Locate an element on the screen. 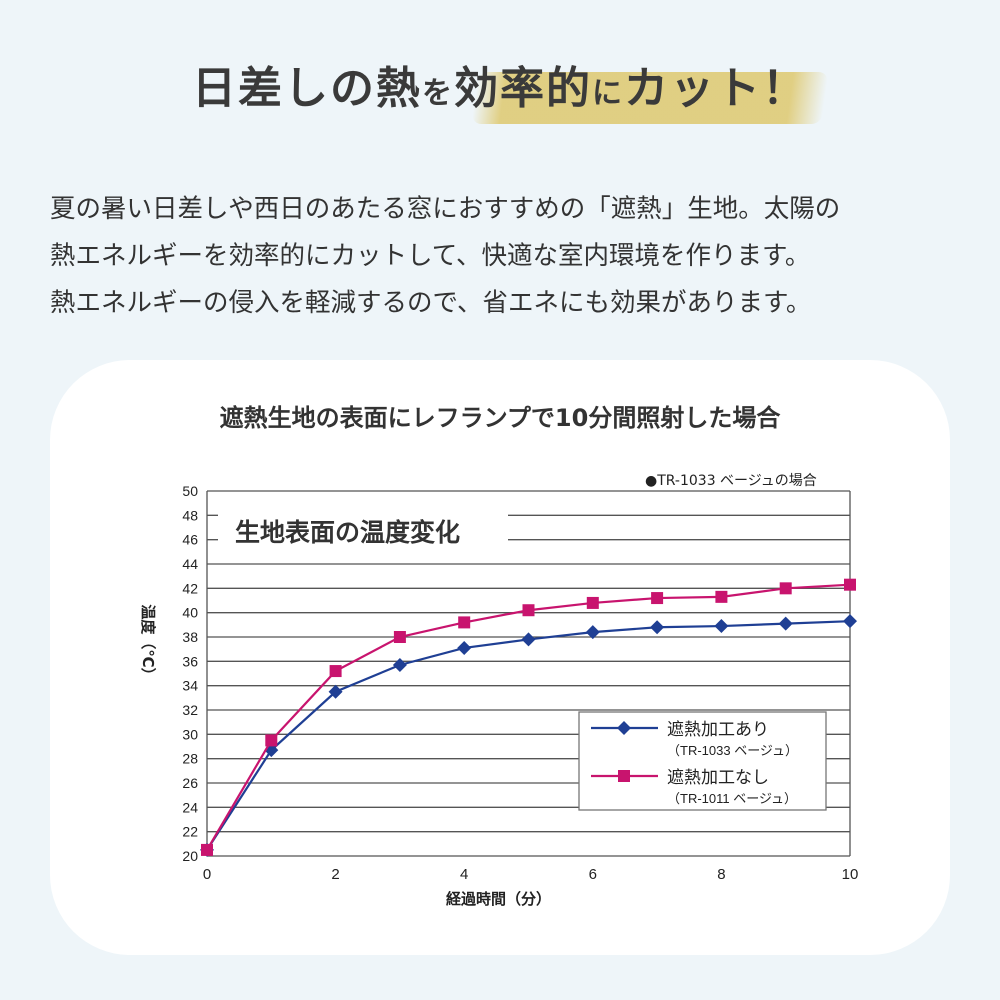 The width and height of the screenshot is (1000, 1000). y-tick-label: 26 is located at coordinates (190, 783).